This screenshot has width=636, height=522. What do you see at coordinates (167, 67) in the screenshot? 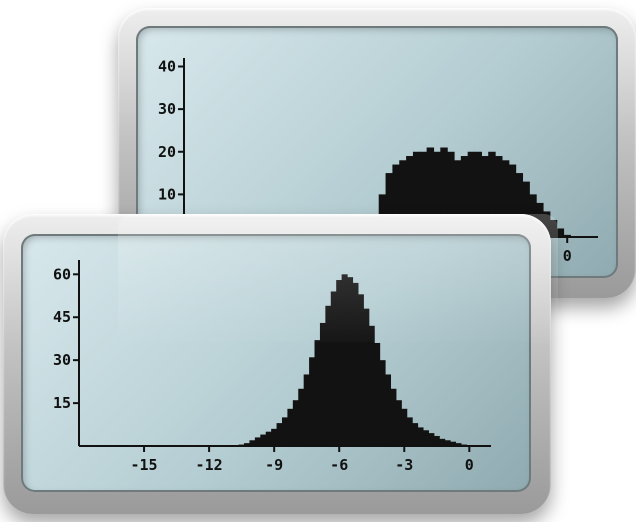
I see `y-tick-label: 40` at bounding box center [167, 67].